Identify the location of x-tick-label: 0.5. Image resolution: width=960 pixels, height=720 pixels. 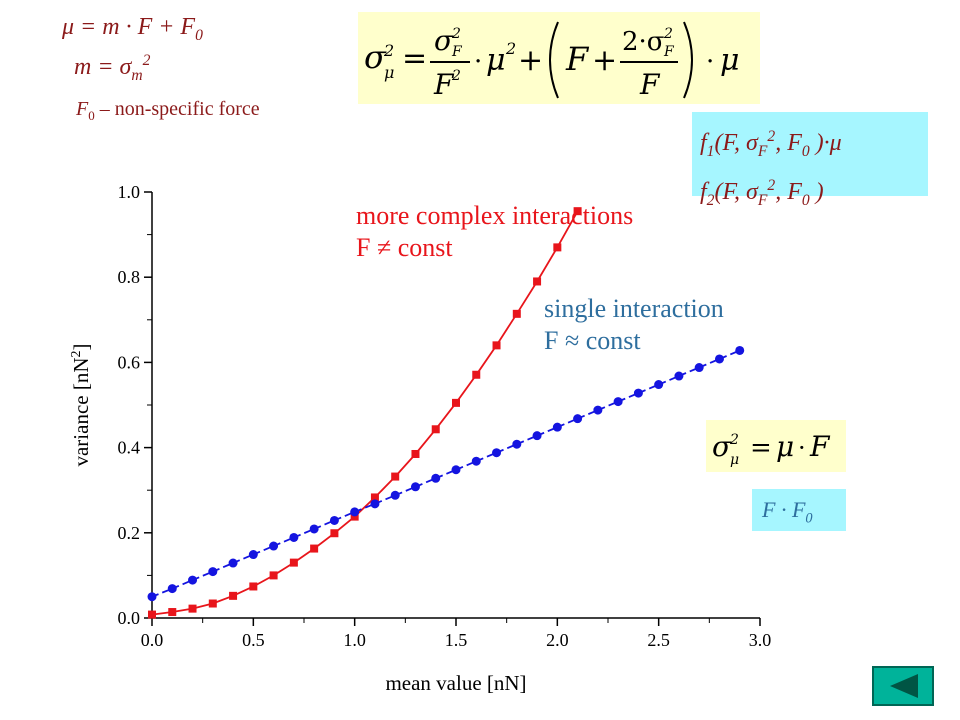
(253, 640).